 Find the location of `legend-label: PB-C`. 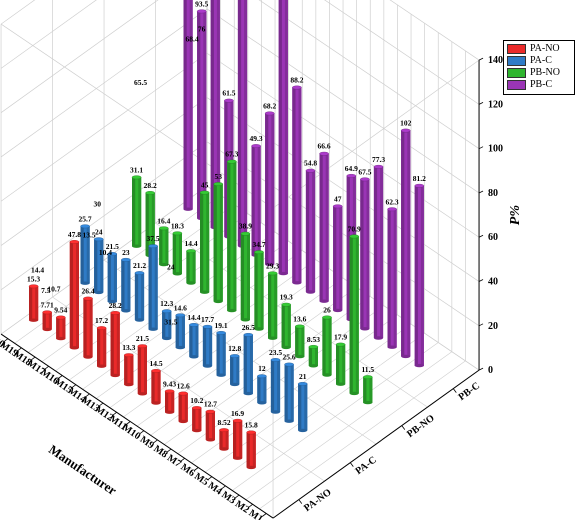

legend-label: PB-C is located at coordinates (541, 84).